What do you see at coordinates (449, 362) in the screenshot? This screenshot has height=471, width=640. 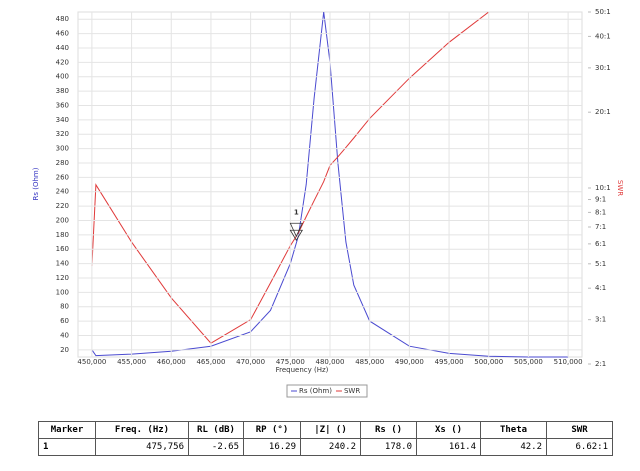 I see `x-tick-label: 495,000` at bounding box center [449, 362].